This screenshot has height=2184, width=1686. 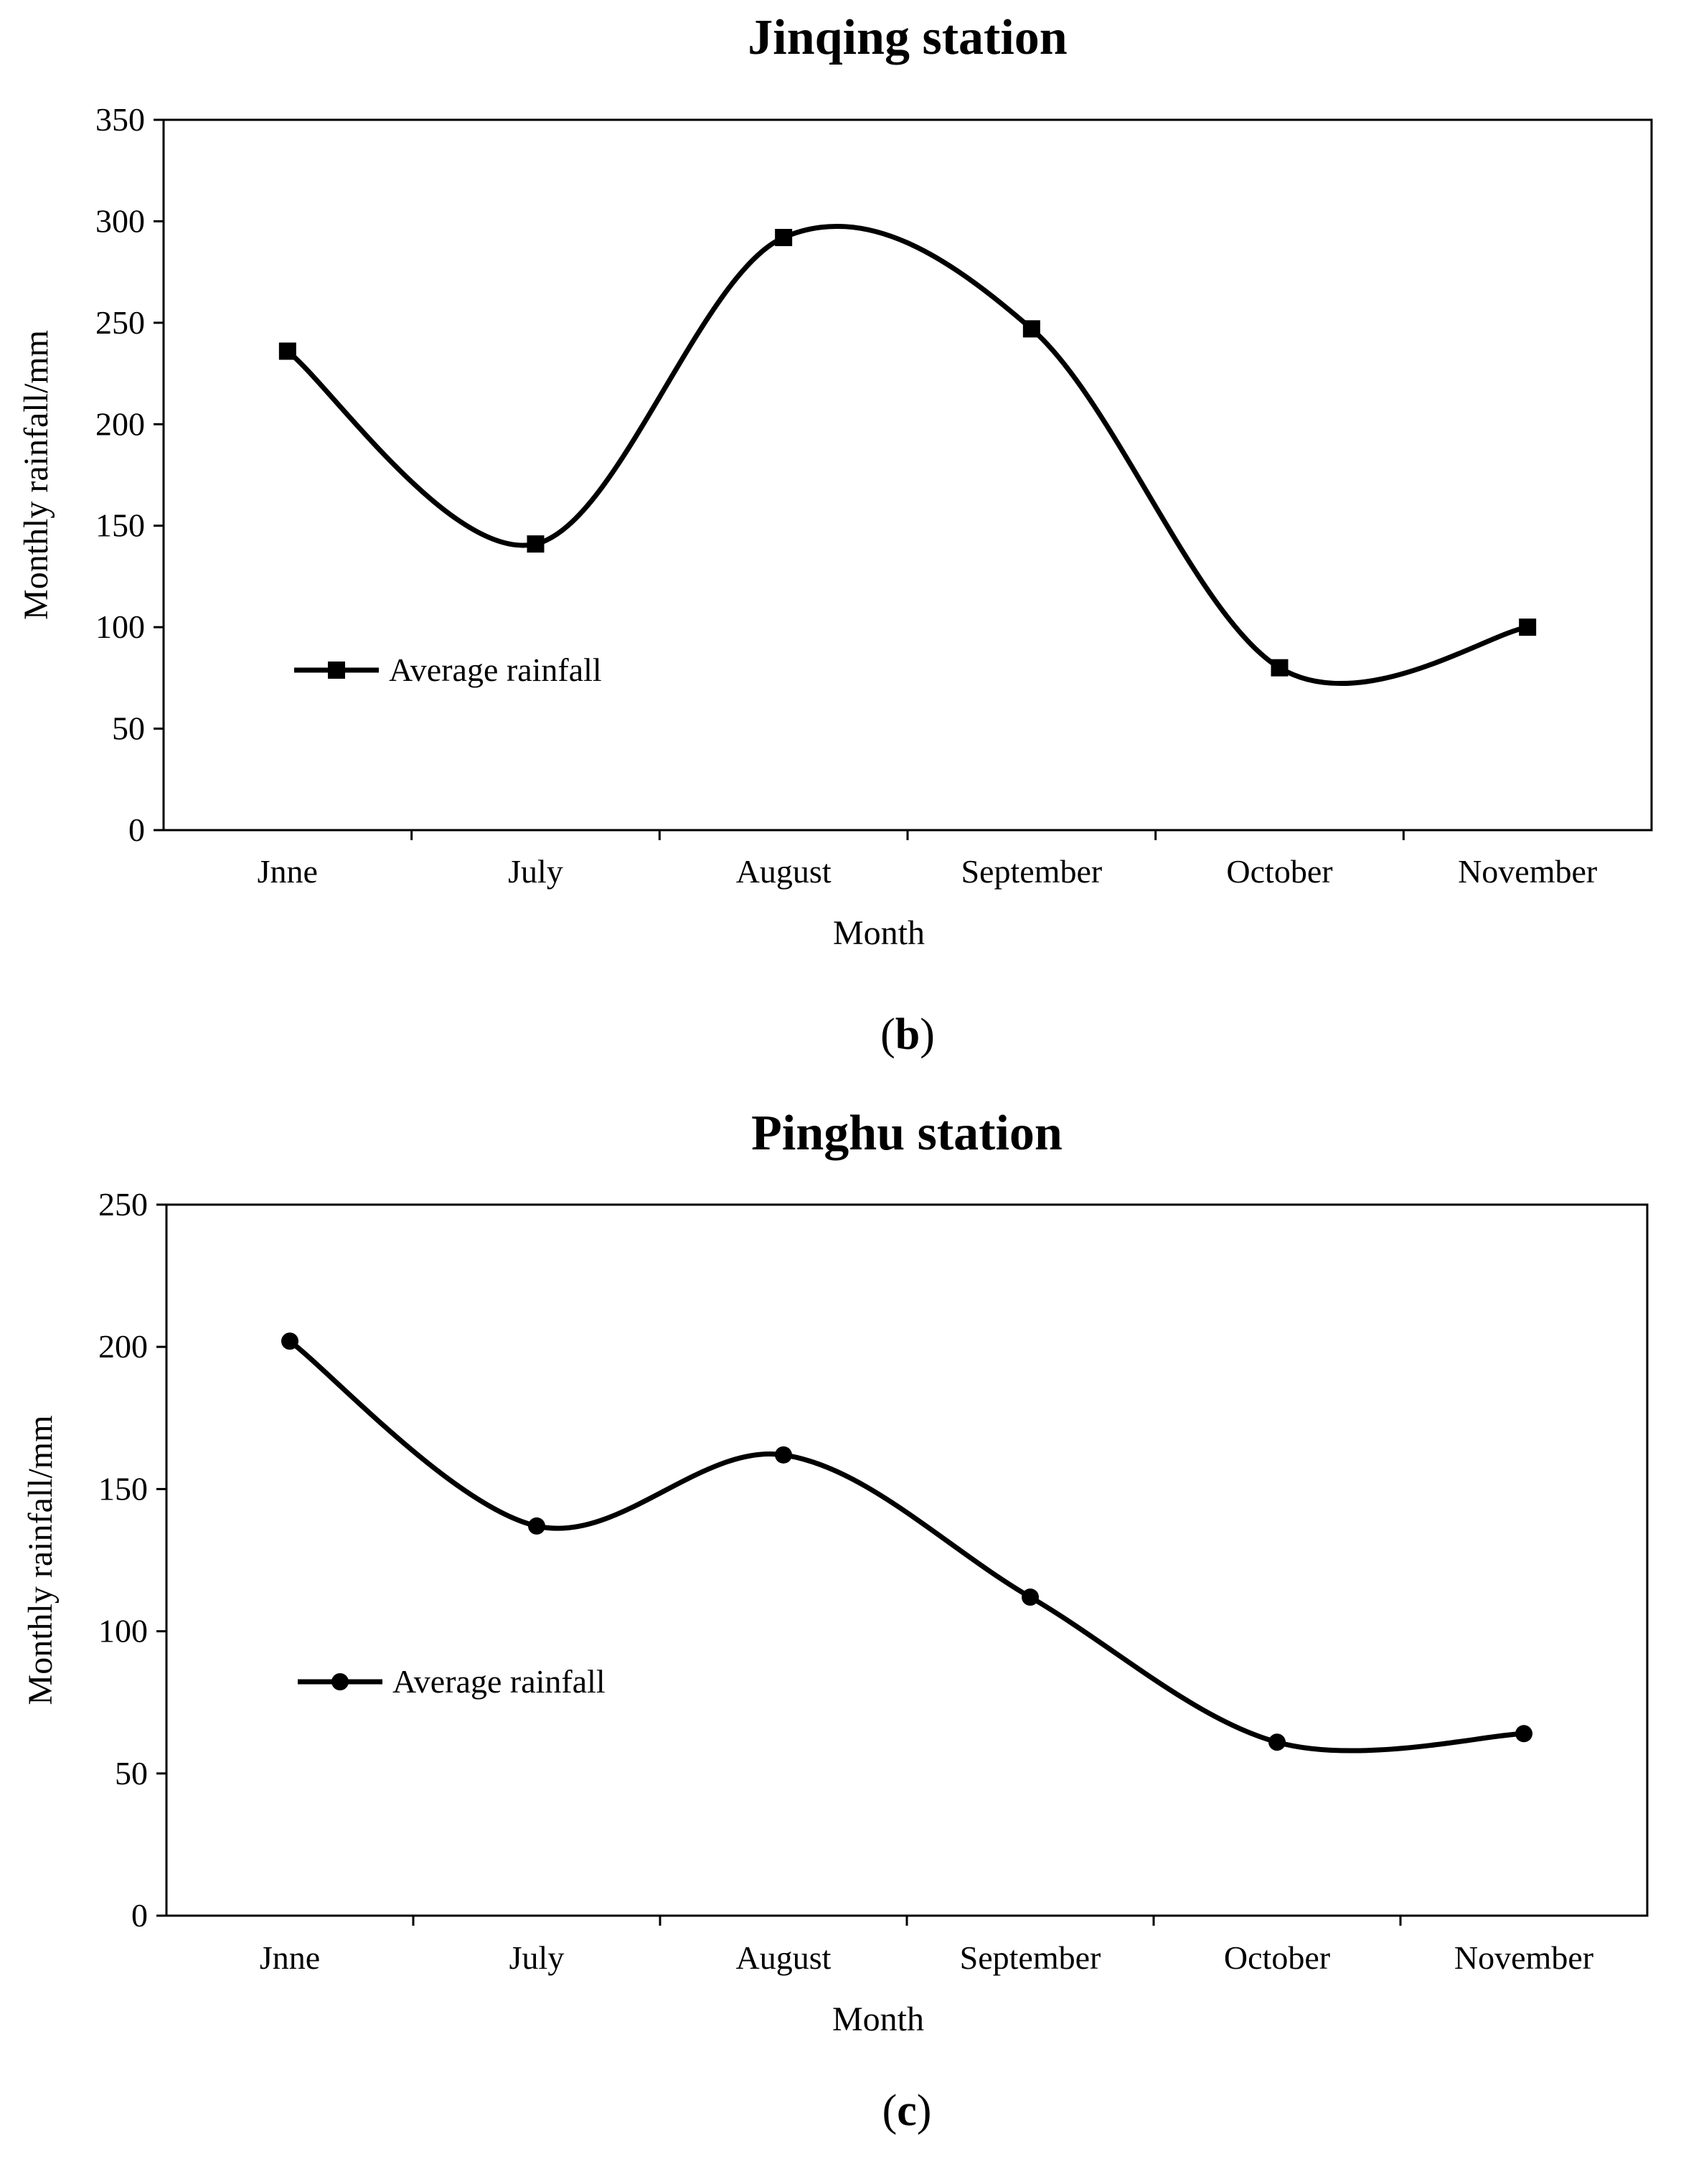 I want to click on panel-label: (b), so click(x=907, y=1034).